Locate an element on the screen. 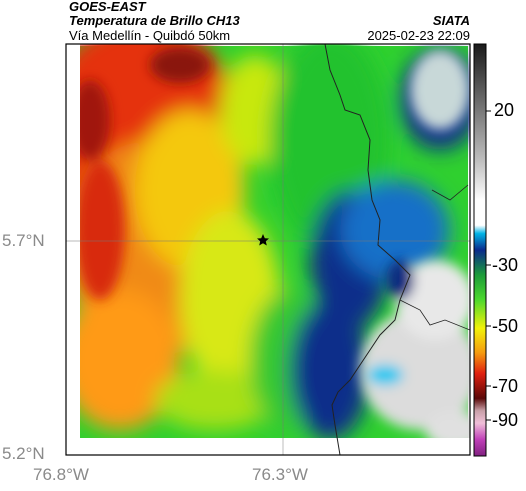 The image size is (526, 491). colorbar-tick-label: -90 is located at coordinates (505, 420).